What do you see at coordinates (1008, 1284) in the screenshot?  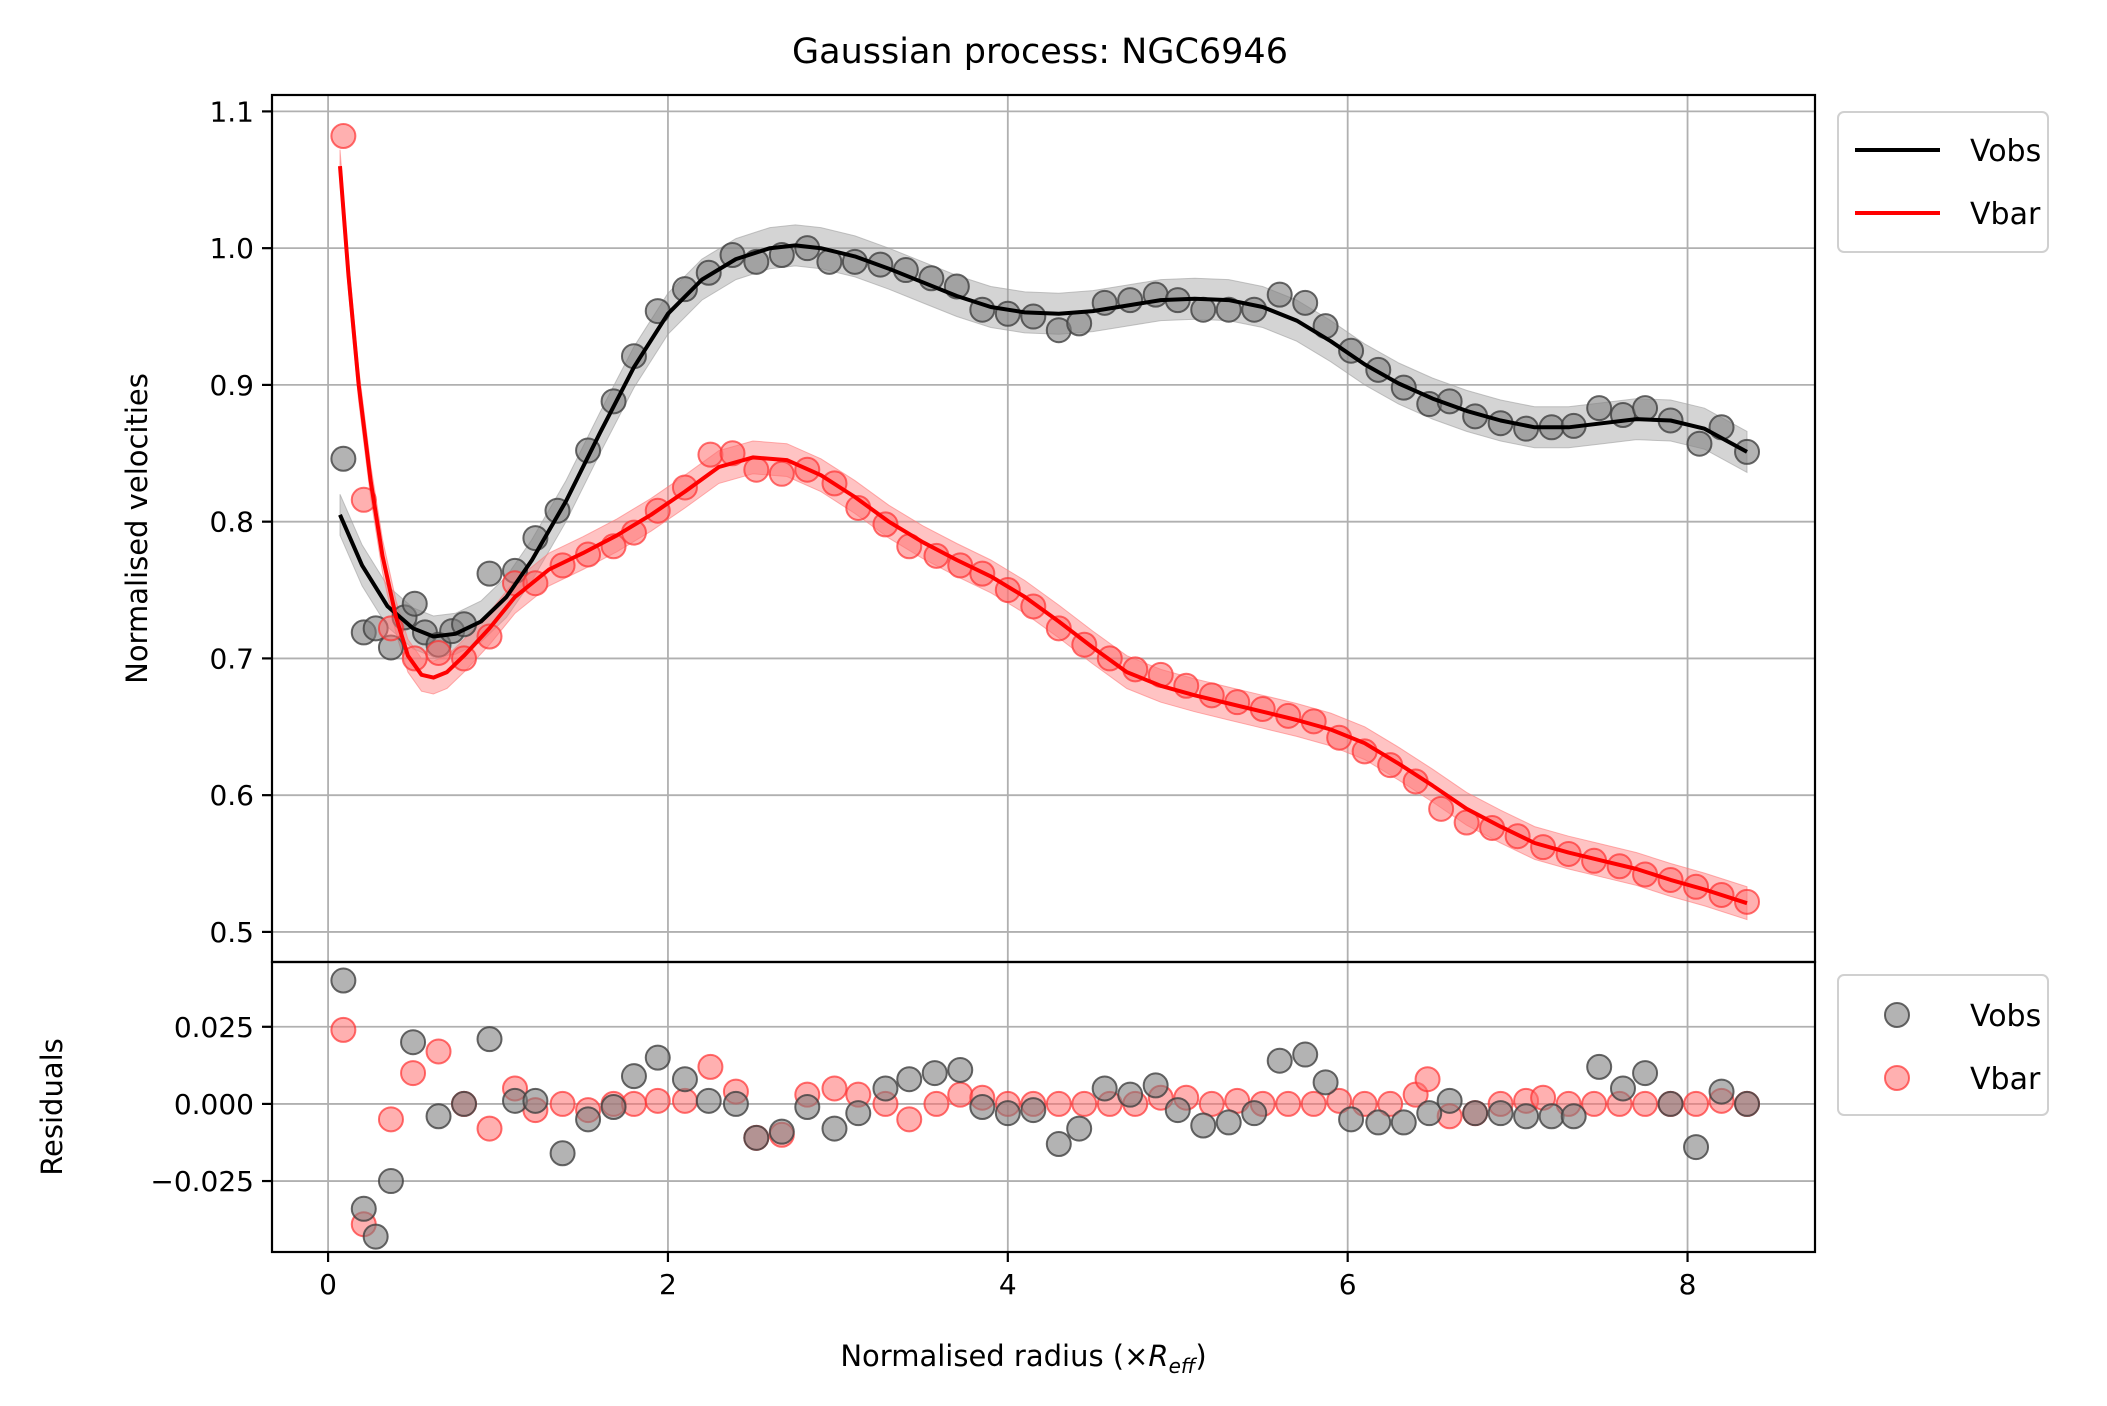 I see `xtick-label-2: 4` at bounding box center [1008, 1284].